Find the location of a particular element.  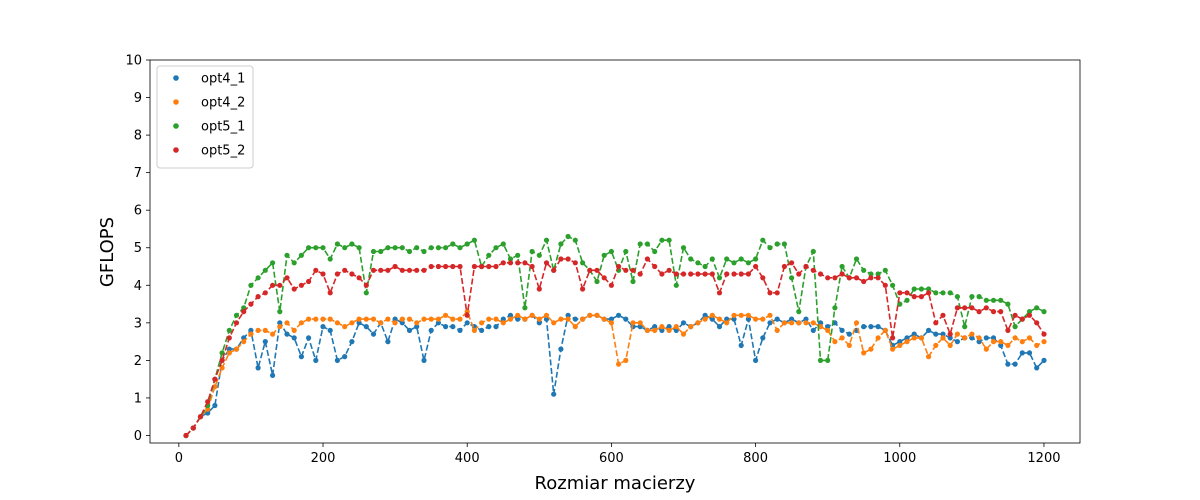

legend-label: opt5_1 is located at coordinates (223, 127).